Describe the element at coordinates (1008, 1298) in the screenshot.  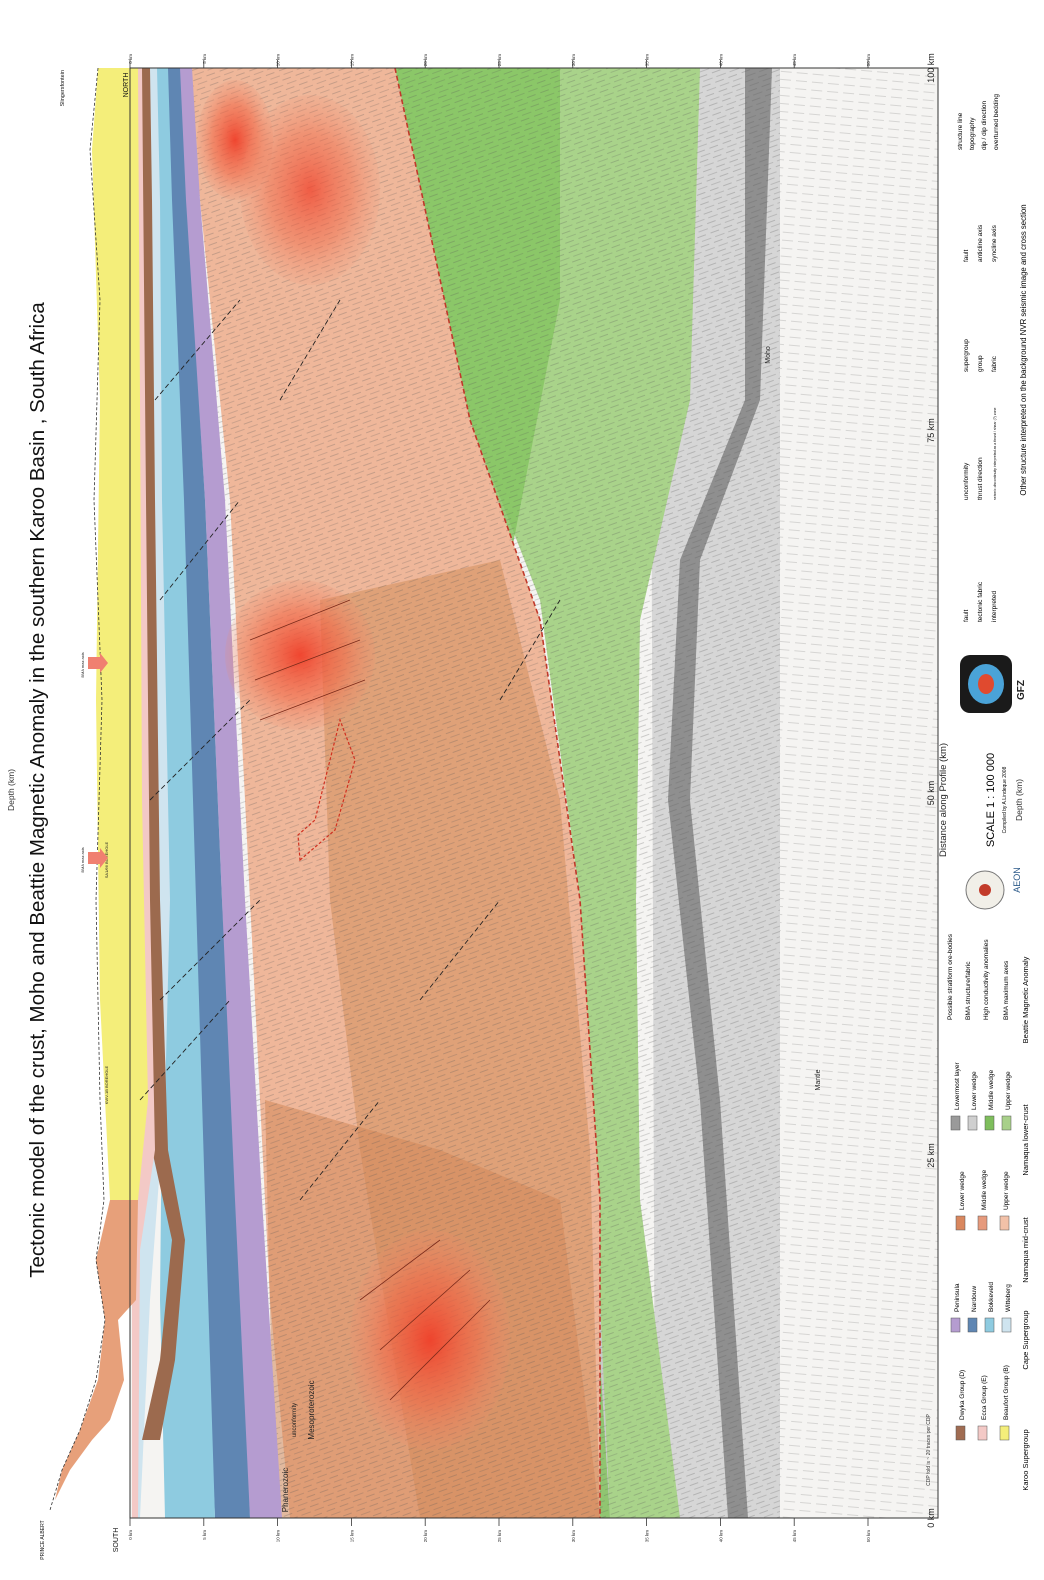
I see `legend-cape-1: Witteberg` at that location.